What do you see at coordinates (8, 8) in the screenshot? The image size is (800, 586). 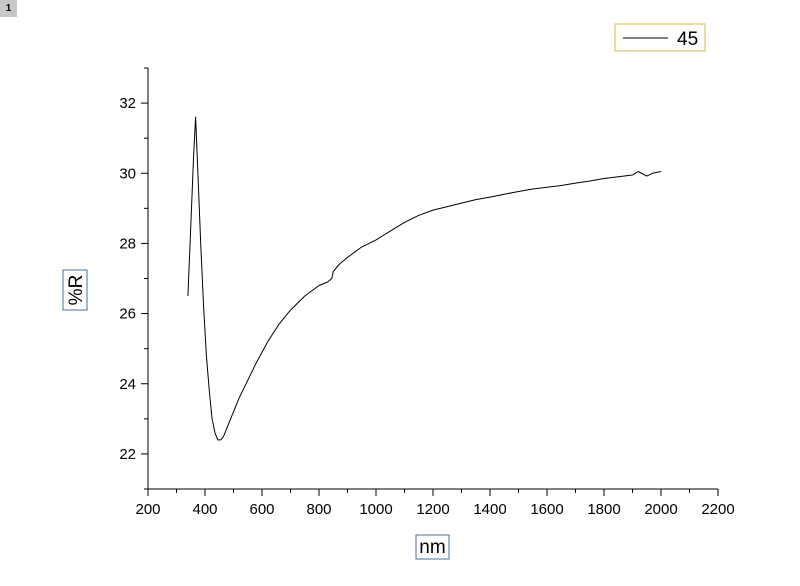 I see `layer-number-badge: 1` at bounding box center [8, 8].